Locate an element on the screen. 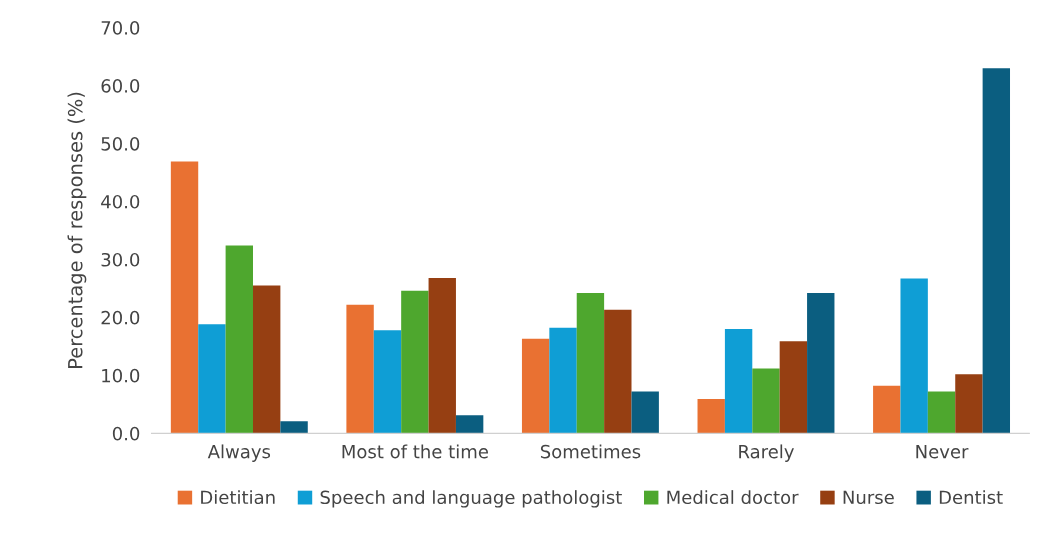 The width and height of the screenshot is (1045, 552). legend-label: Dietitian is located at coordinates (238, 497).